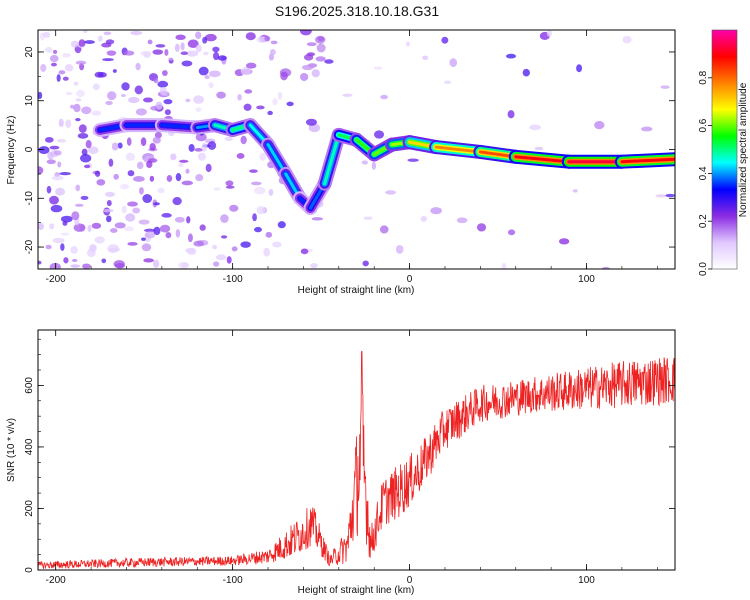 This screenshot has width=750, height=600. I want to click on spectrogram-ridge-segment, so click(332, 159).